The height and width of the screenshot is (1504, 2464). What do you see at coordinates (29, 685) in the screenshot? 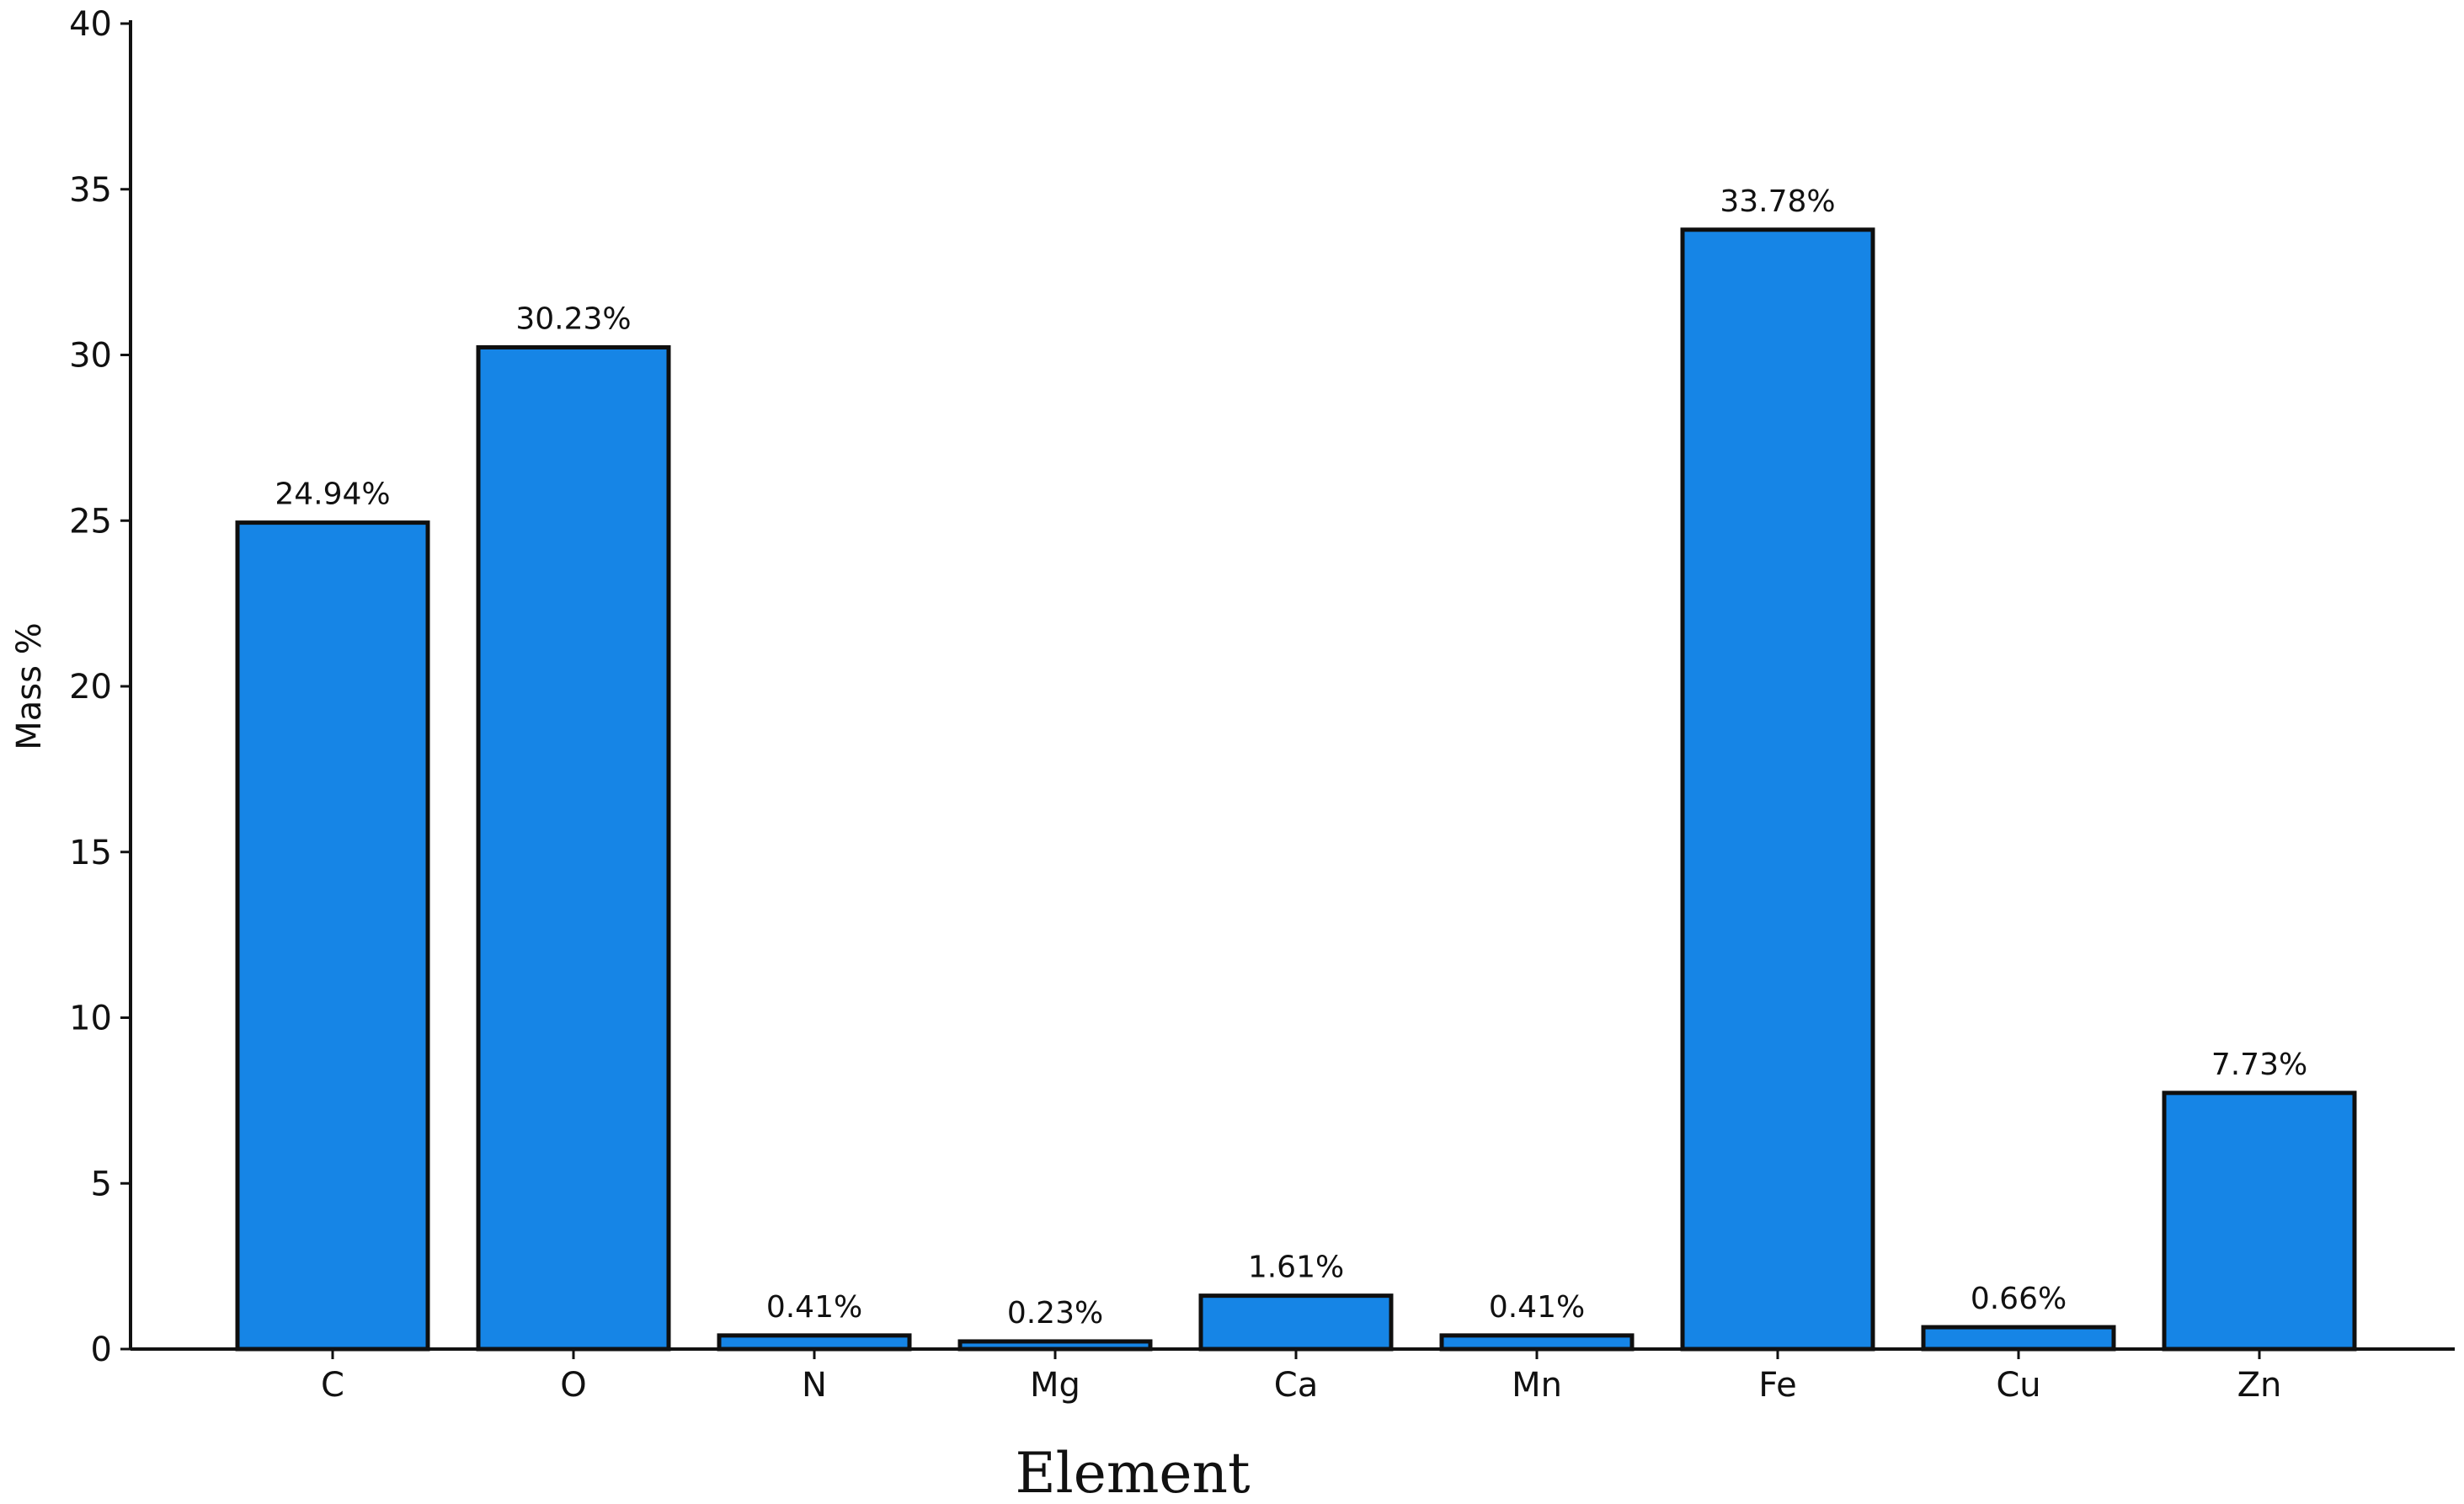
I see `y-axis-title: Mass %` at bounding box center [29, 685].